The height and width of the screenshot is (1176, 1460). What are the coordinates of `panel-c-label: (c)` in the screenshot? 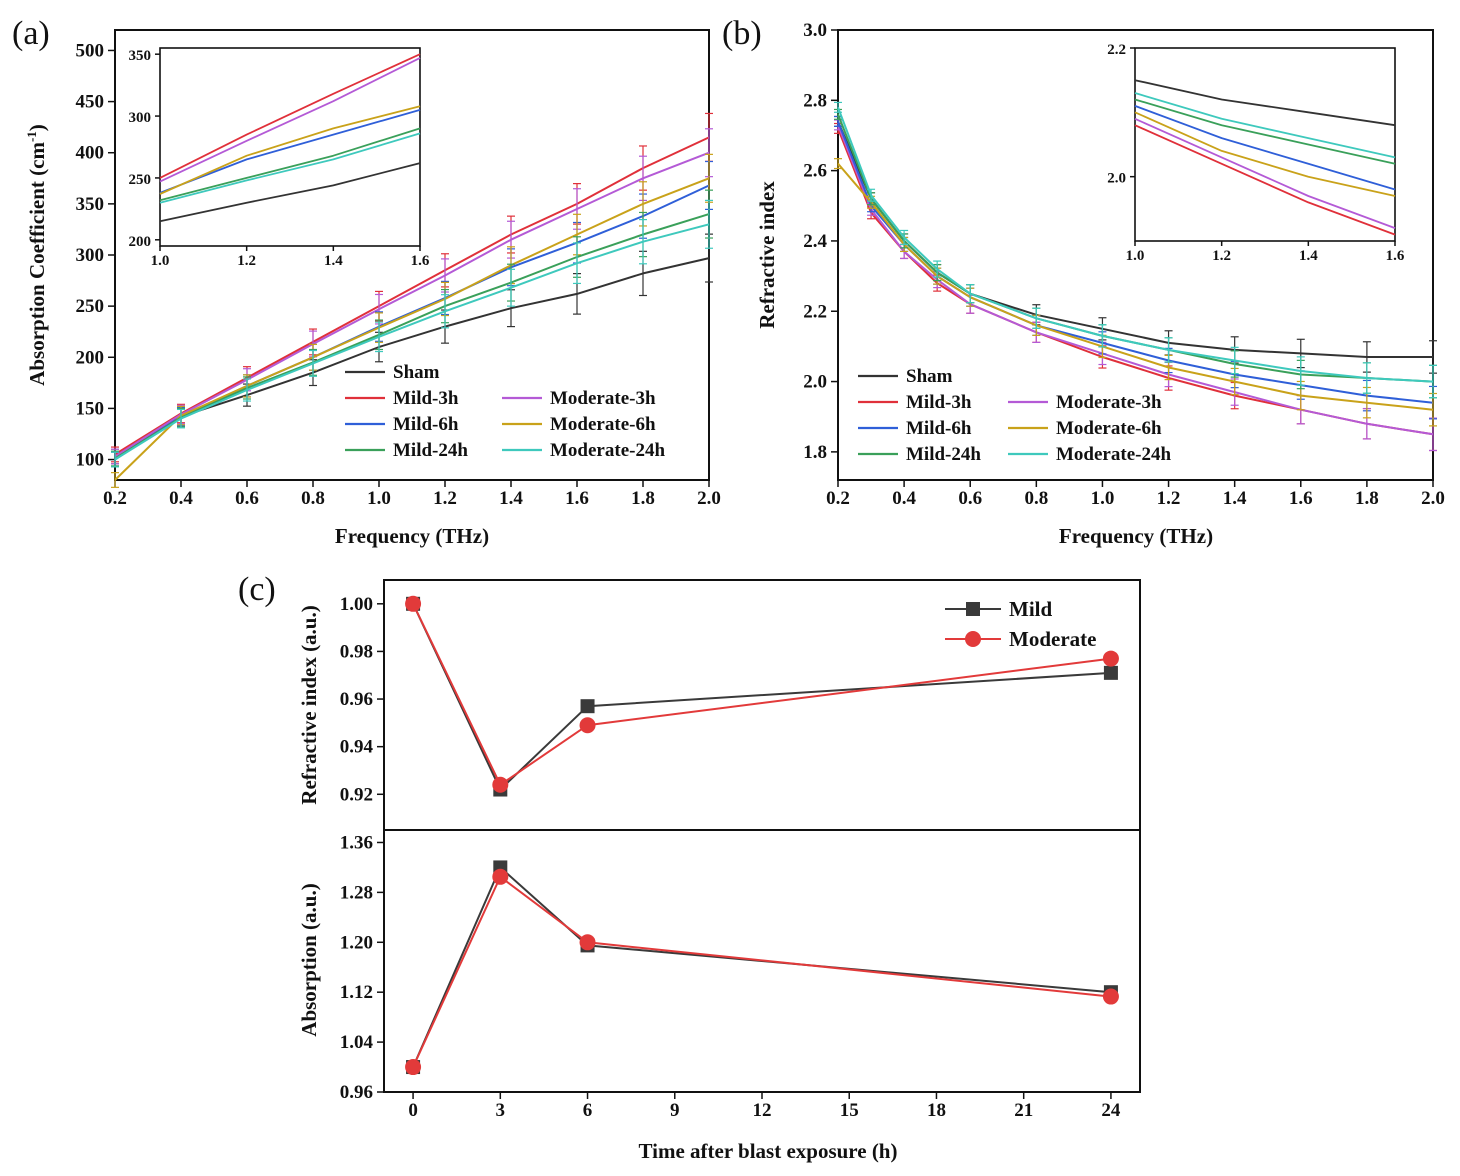 It's located at (257, 589).